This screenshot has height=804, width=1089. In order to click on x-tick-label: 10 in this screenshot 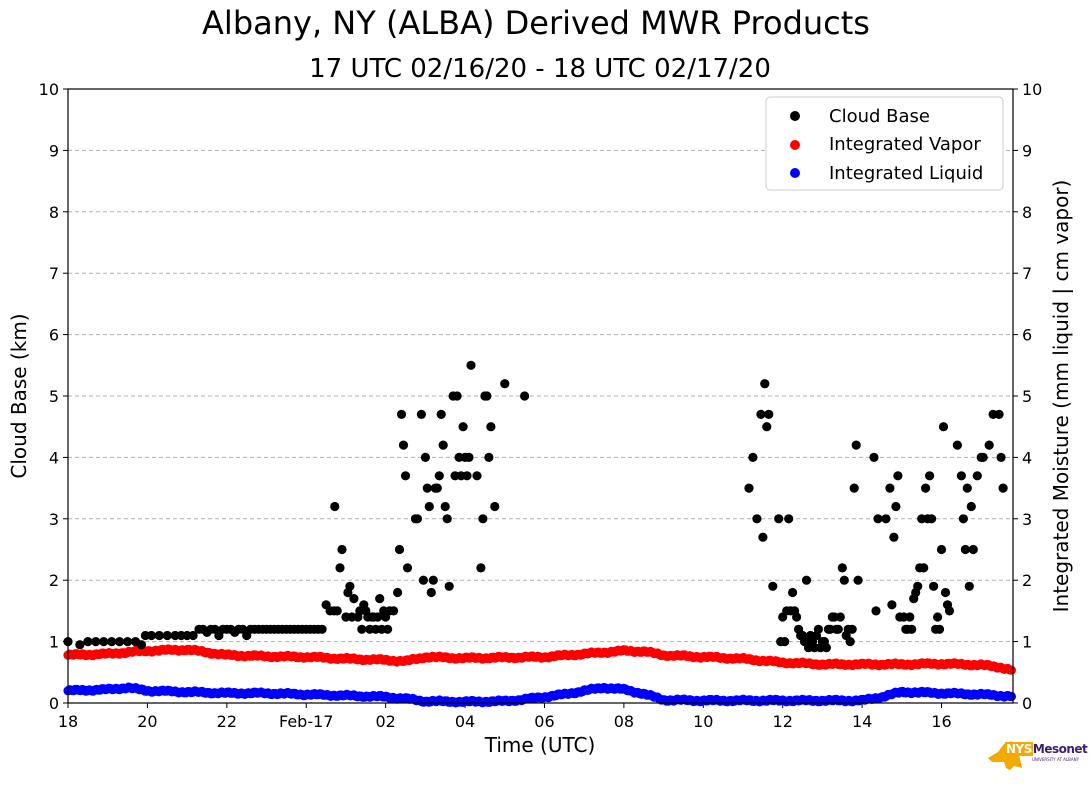, I will do `click(703, 721)`.